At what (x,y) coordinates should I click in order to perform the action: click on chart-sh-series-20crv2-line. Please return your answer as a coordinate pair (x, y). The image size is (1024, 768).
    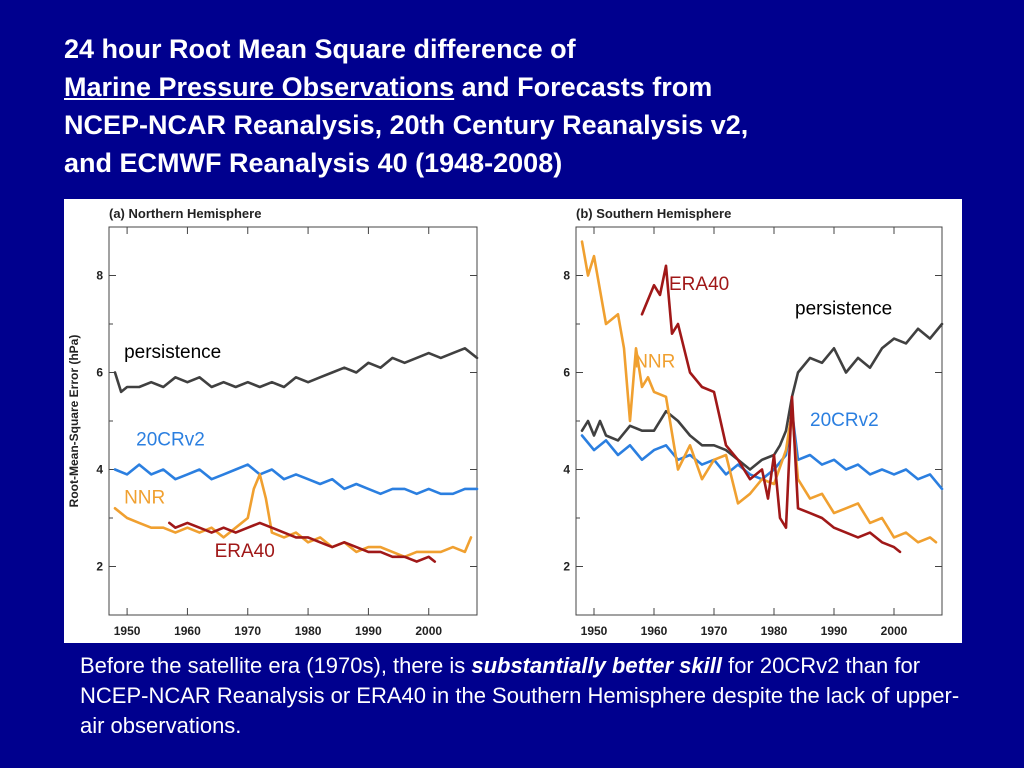
    Looking at the image, I should click on (762, 450).